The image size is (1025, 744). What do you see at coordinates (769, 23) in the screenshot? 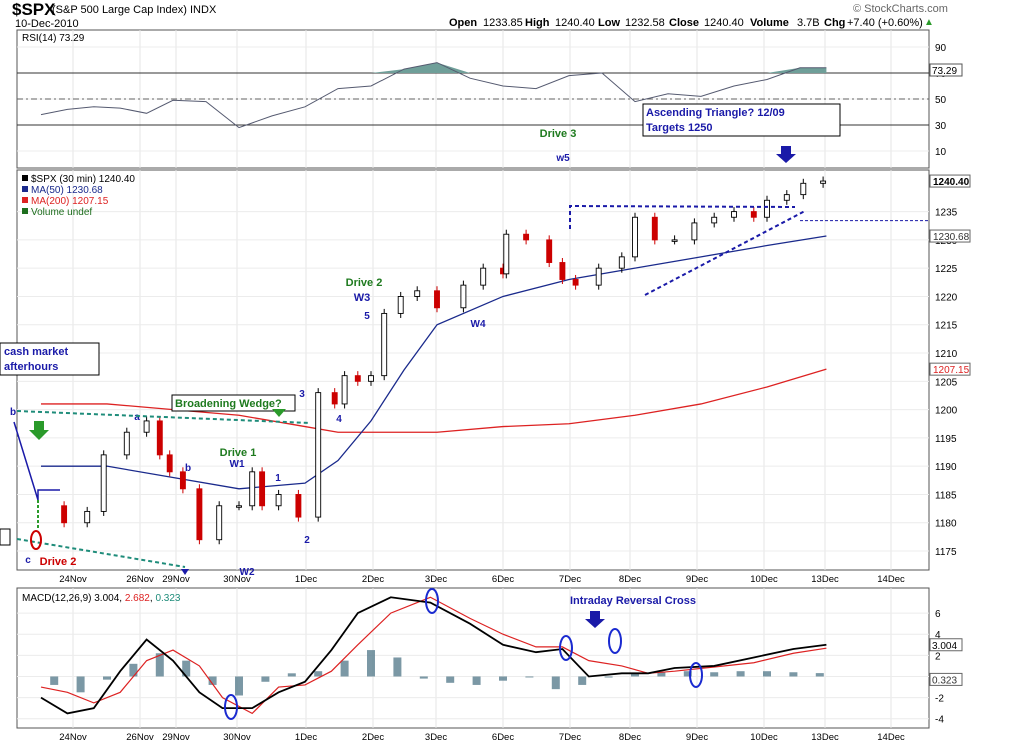
I see `volume-label: Volume` at bounding box center [769, 23].